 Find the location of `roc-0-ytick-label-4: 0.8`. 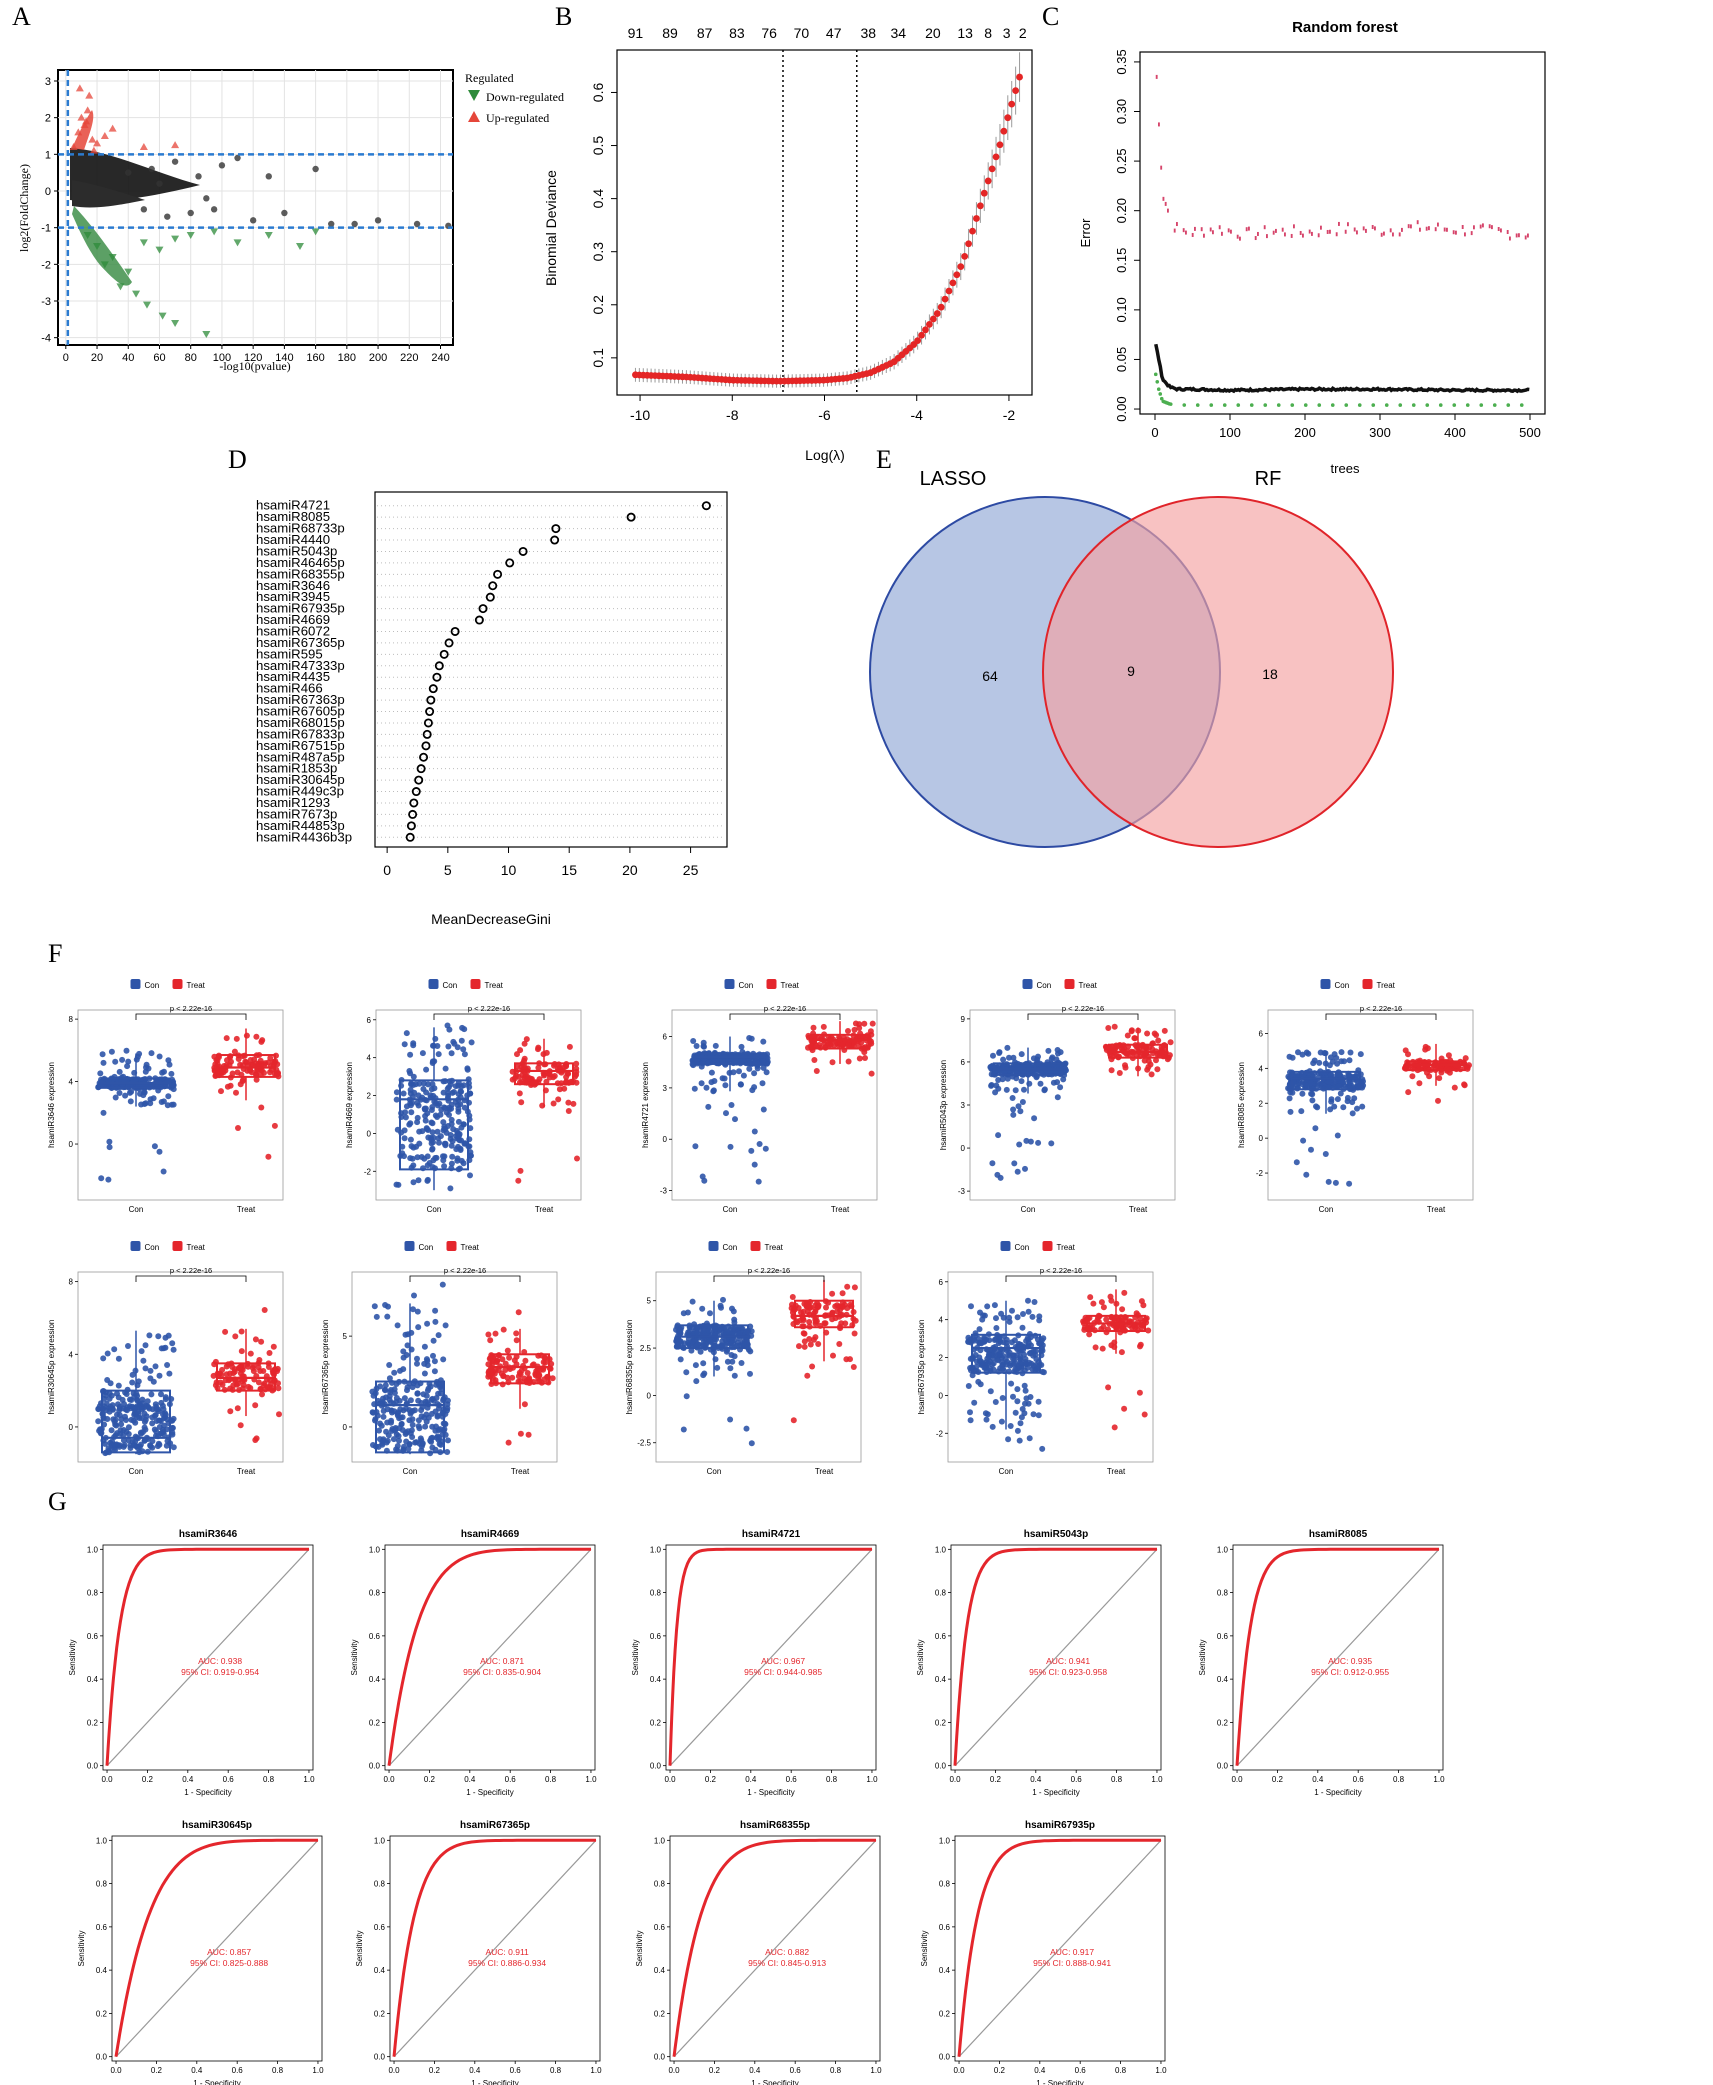

roc-0-ytick-label-4: 0.8 is located at coordinates (93, 1593).